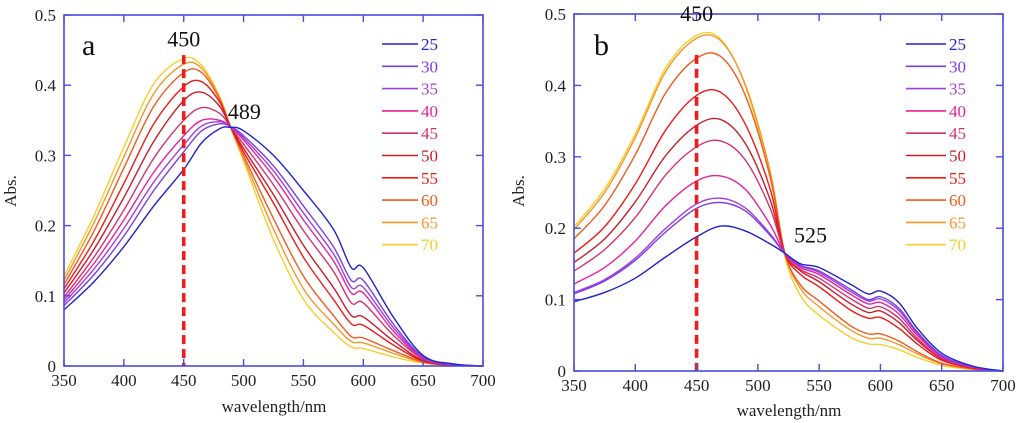 This screenshot has width=1024, height=423. Describe the element at coordinates (789, 410) in the screenshot. I see `panel-b-x-axis-title: wavelength/nm` at that location.